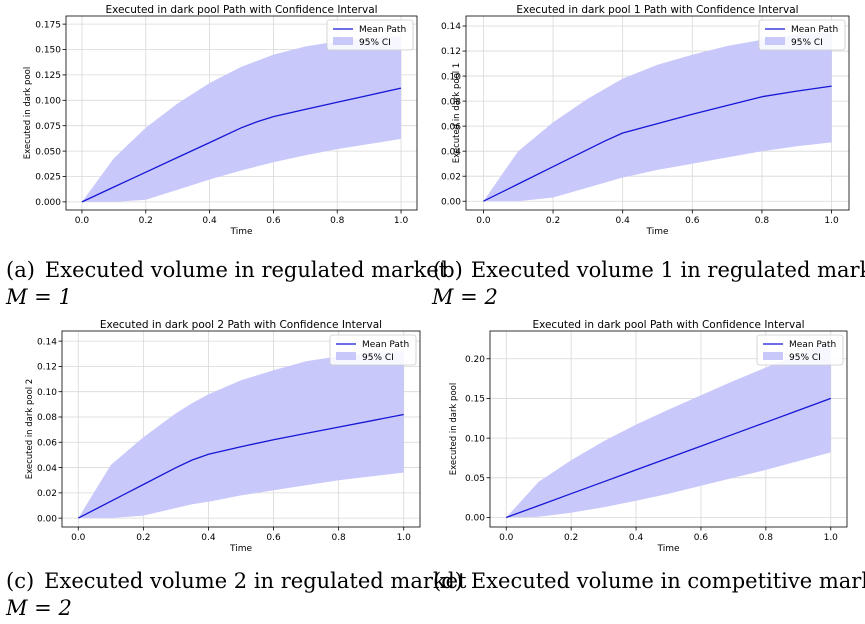 This screenshot has height=624, width=865. Describe the element at coordinates (451, 152) in the screenshot. I see `y-tick-label: 0.04` at that location.